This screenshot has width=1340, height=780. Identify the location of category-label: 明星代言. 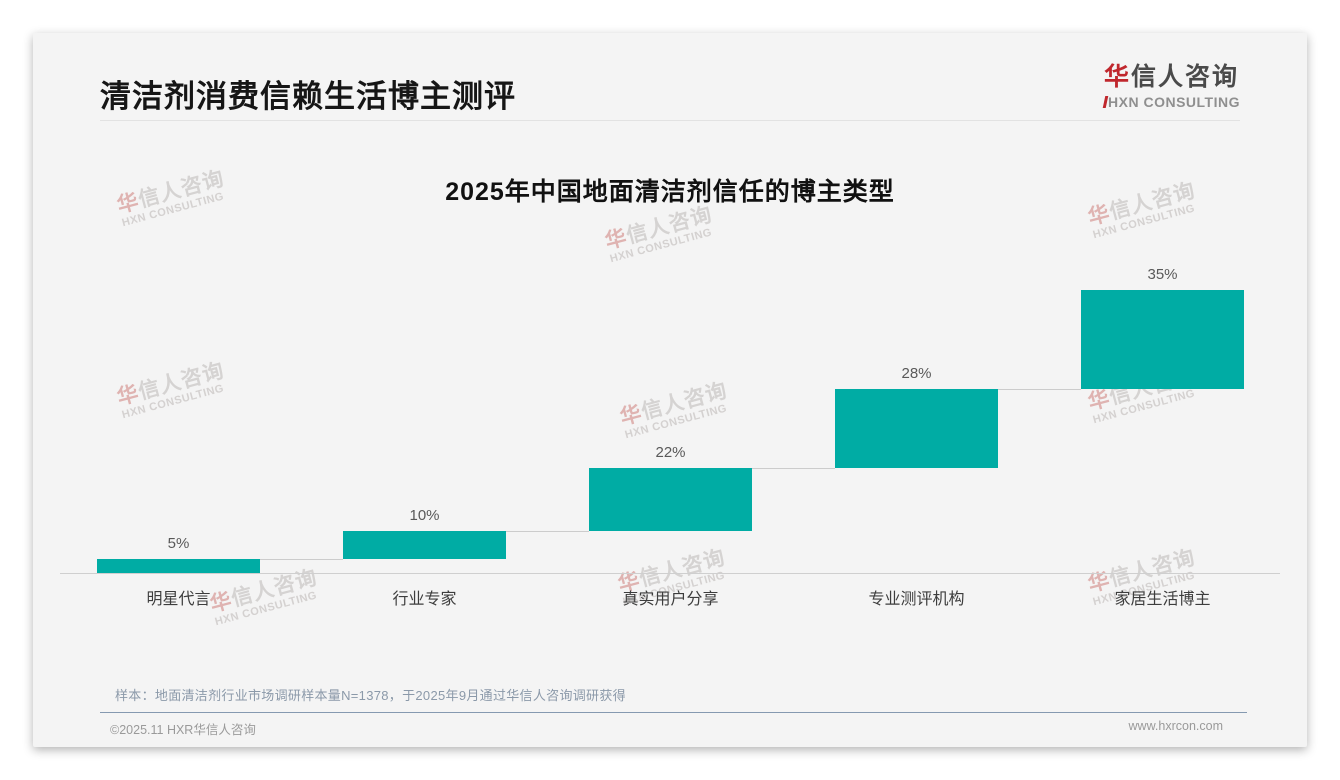
(178, 599).